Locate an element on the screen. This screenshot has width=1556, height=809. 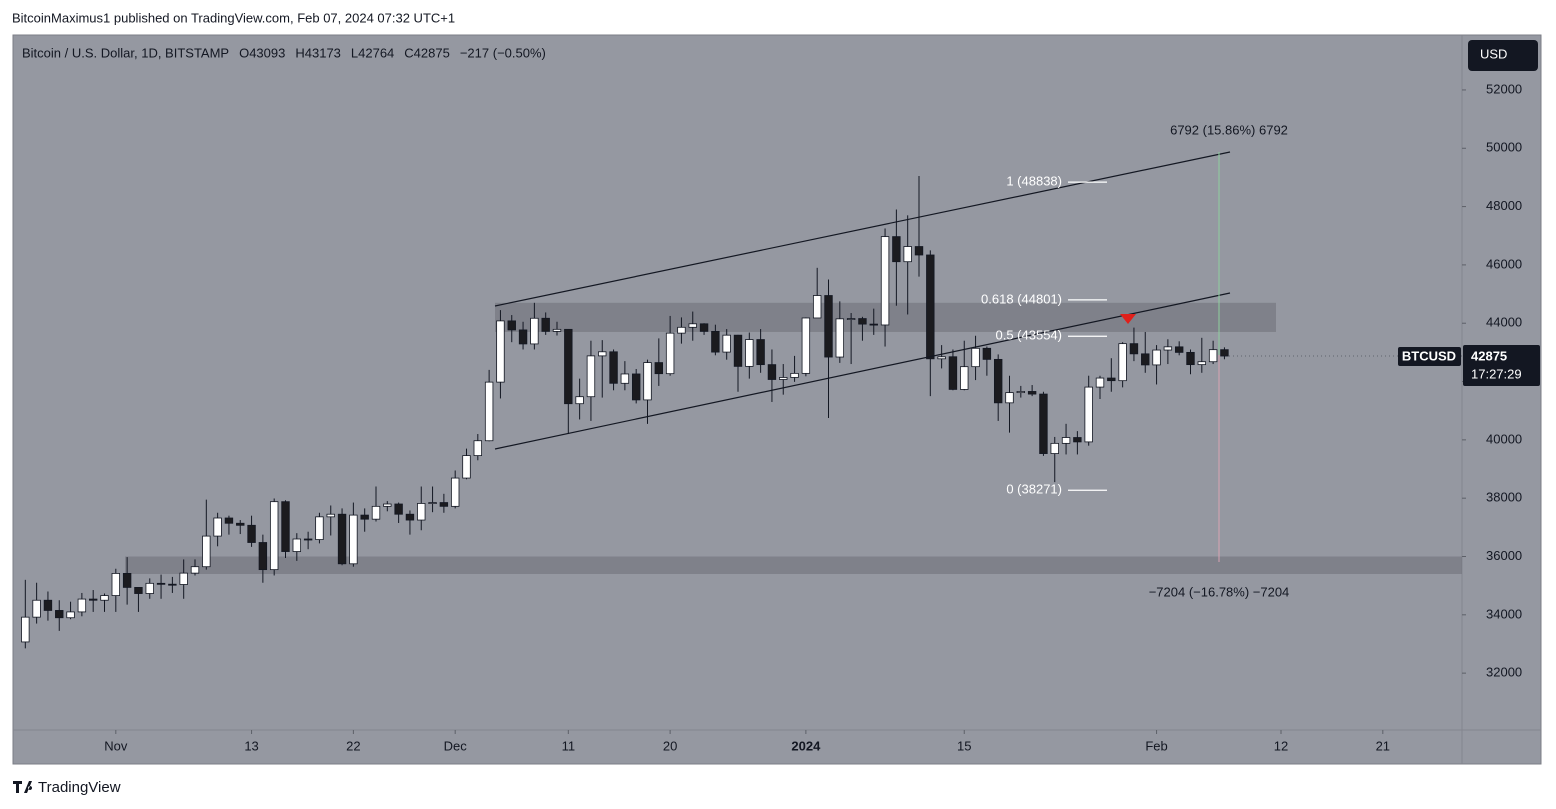
y-tick-label: 36000 is located at coordinates (1504, 555).